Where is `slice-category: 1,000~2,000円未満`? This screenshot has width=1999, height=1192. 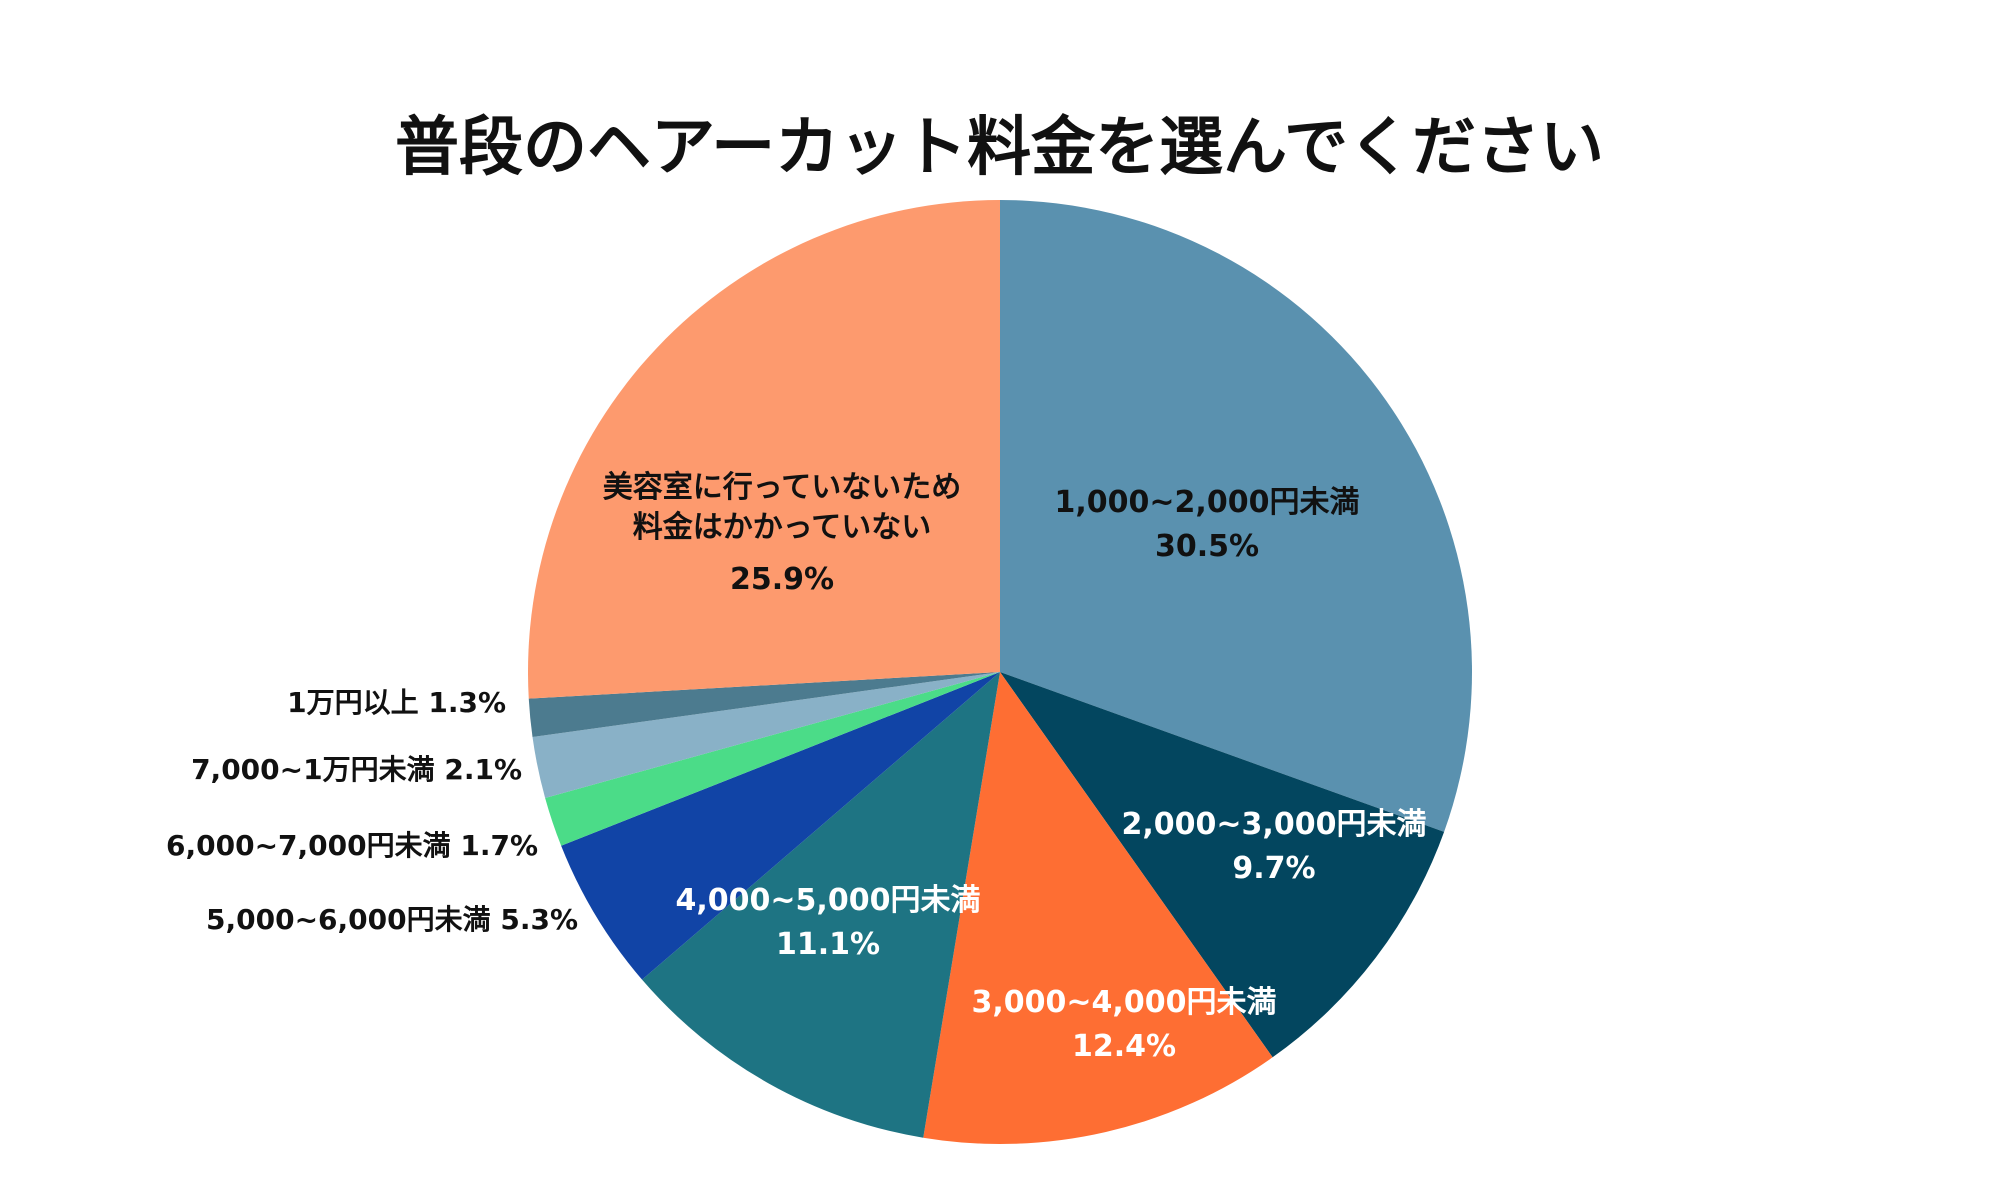 slice-category: 1,000~2,000円未満 is located at coordinates (1207, 502).